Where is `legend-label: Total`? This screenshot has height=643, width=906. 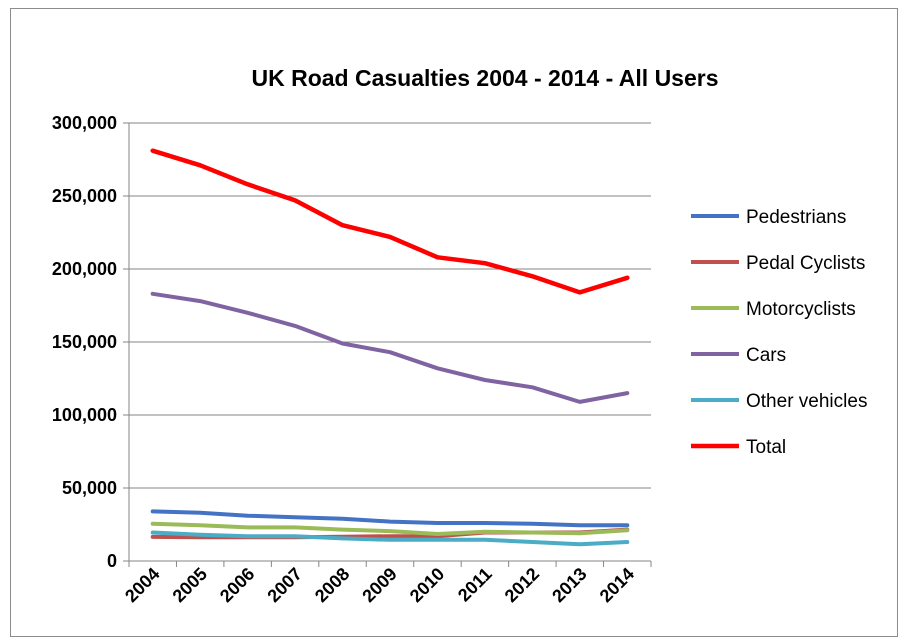 legend-label: Total is located at coordinates (766, 447).